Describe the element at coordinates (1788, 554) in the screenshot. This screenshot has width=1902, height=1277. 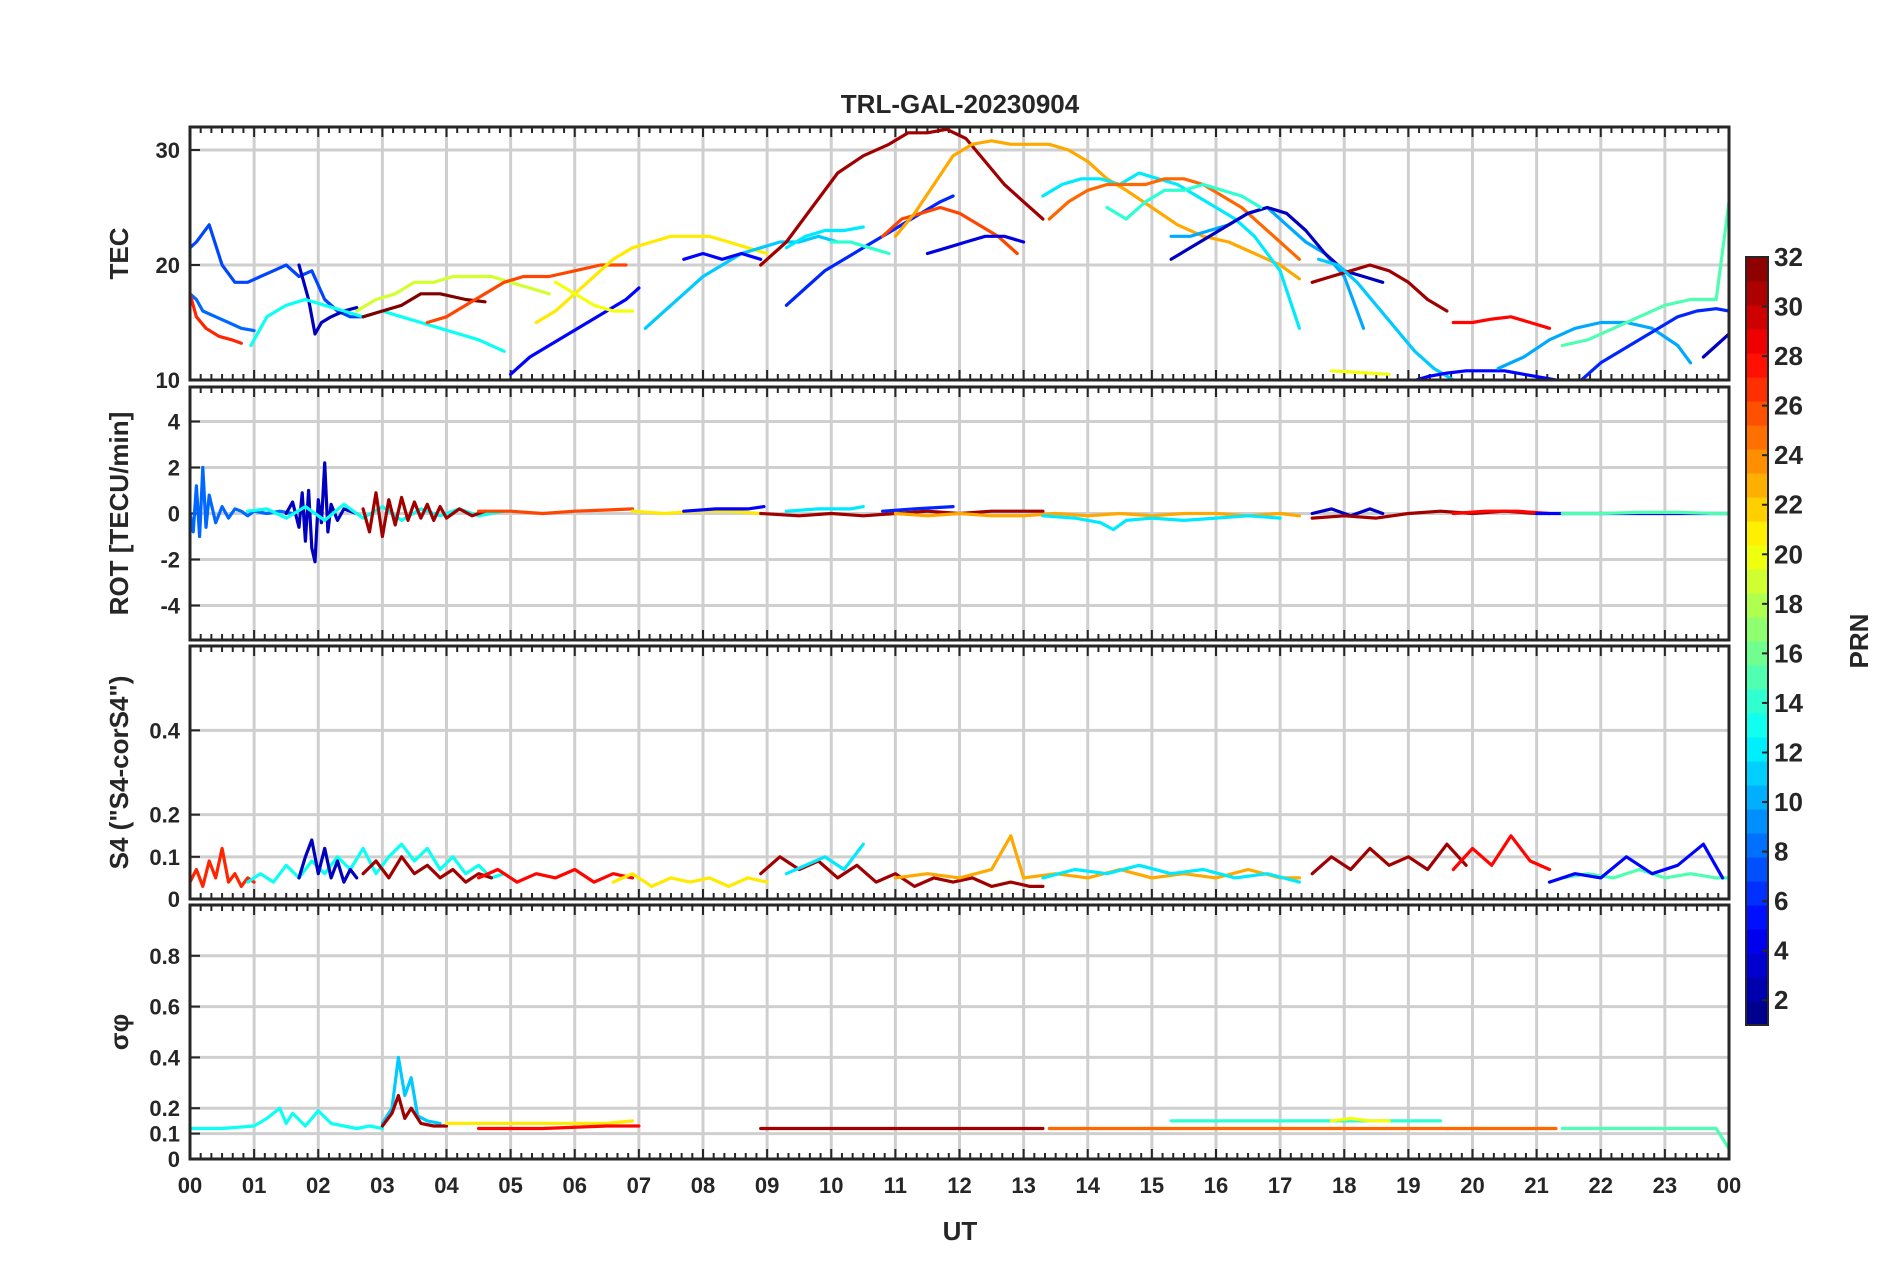
I see `colorbar-tick-label: 20` at that location.